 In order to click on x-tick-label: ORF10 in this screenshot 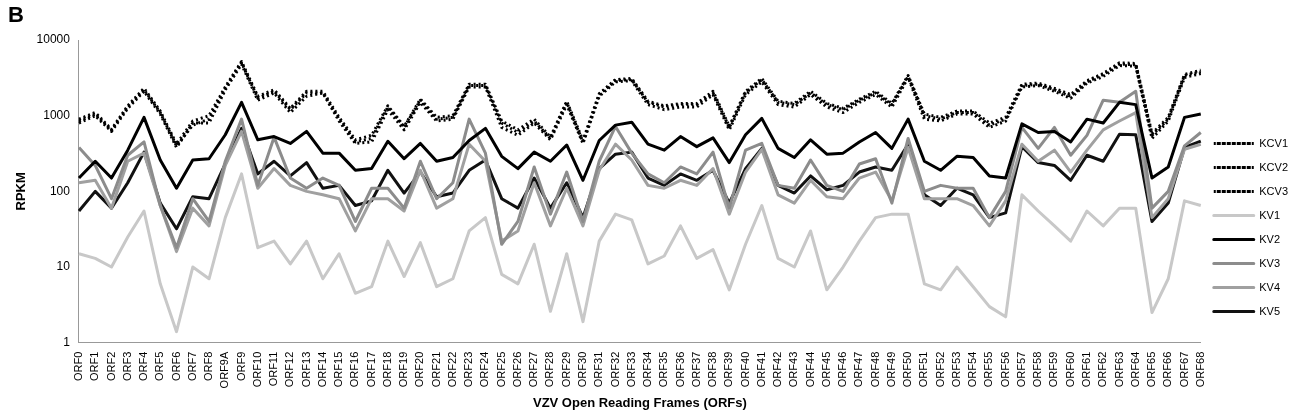, I will do `click(256, 369)`.